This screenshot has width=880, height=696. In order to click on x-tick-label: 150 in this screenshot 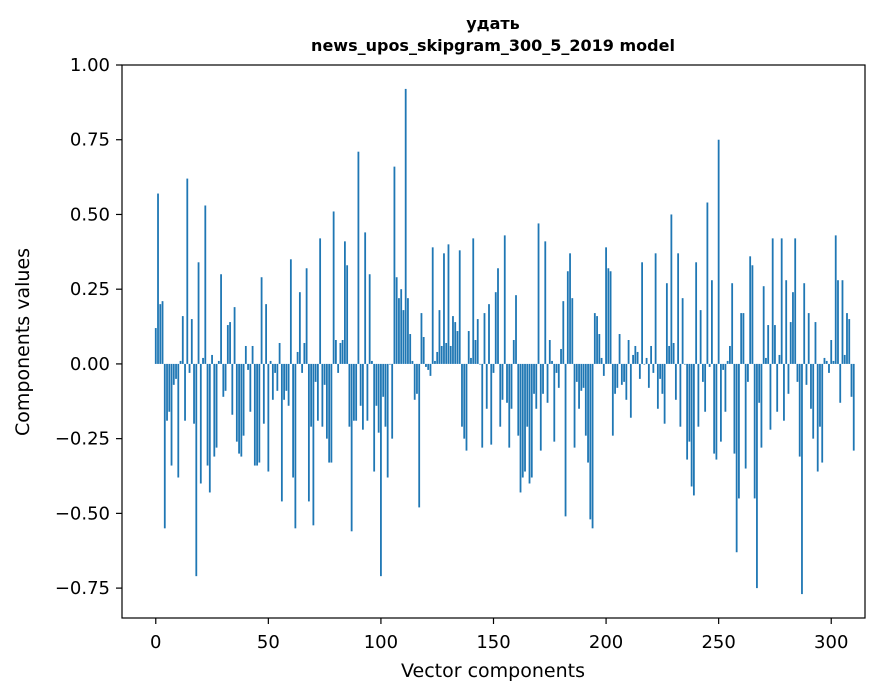, I will do `click(493, 642)`.